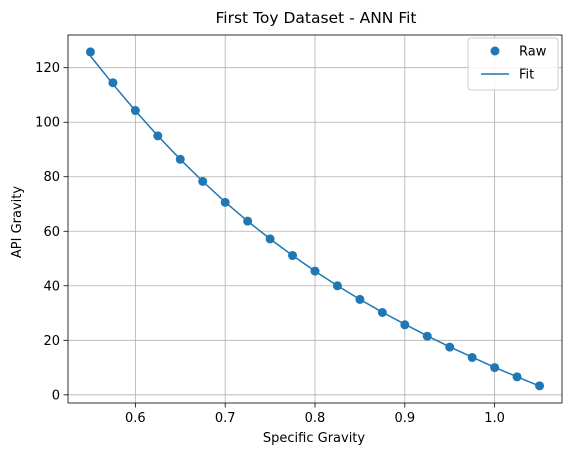 This screenshot has width=571, height=455. What do you see at coordinates (47, 68) in the screenshot?
I see `y-tick-label: 120` at bounding box center [47, 68].